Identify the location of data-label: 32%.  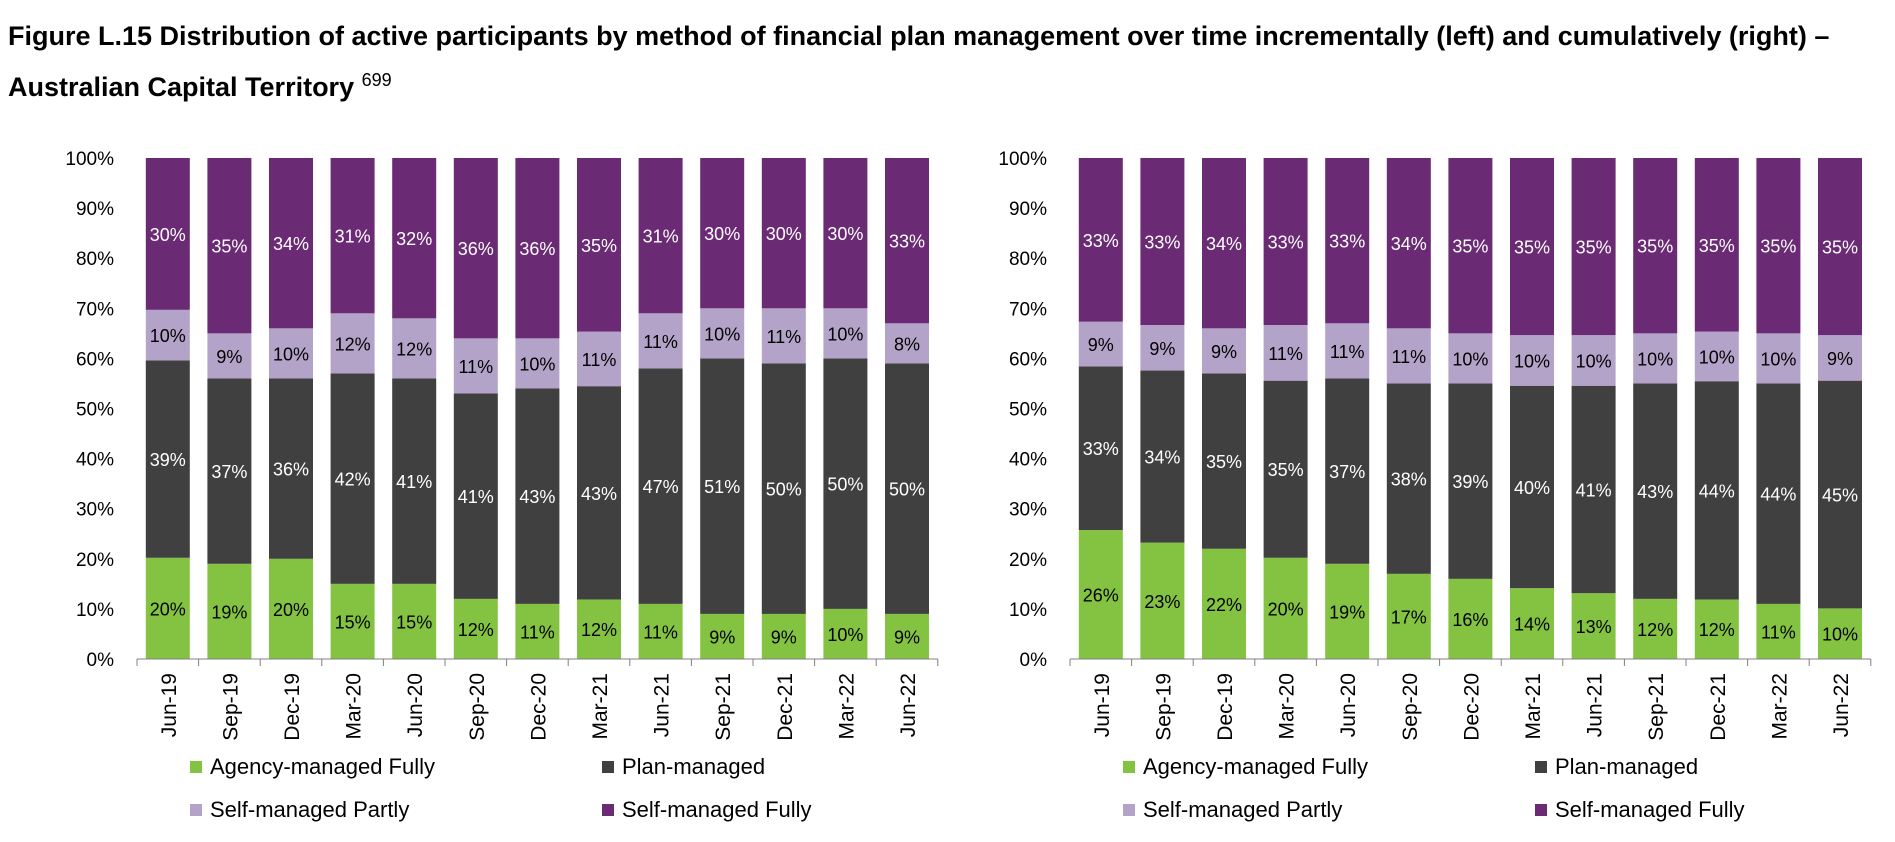
(414, 239).